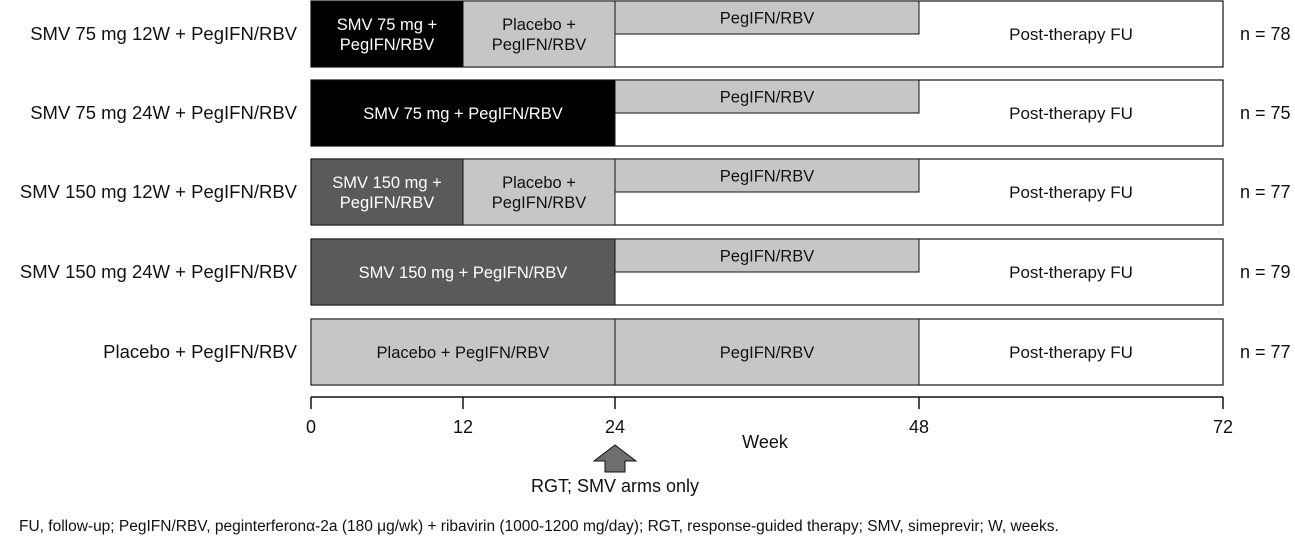 This screenshot has width=1295, height=538. Describe the element at coordinates (159, 271) in the screenshot. I see `arm-label: SMV 150 mg 24W + PegIFN/RBV` at that location.